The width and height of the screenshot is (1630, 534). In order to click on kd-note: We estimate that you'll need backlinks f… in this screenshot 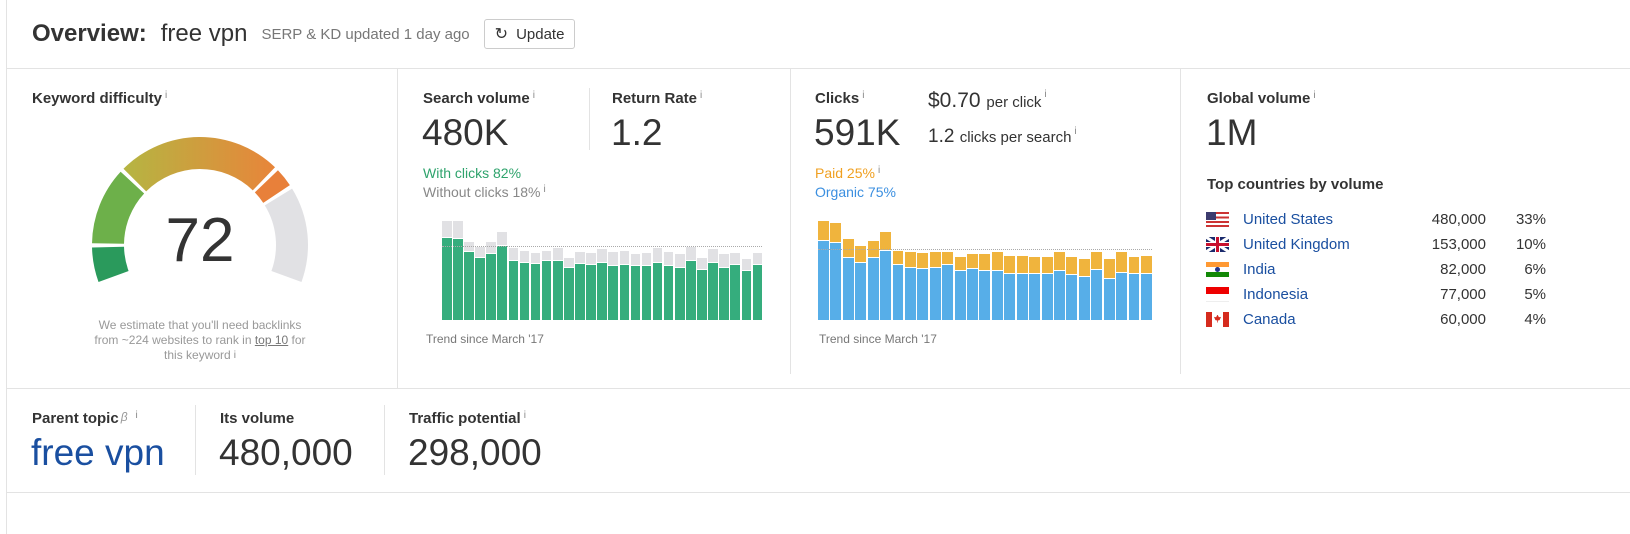, I will do `click(200, 340)`.